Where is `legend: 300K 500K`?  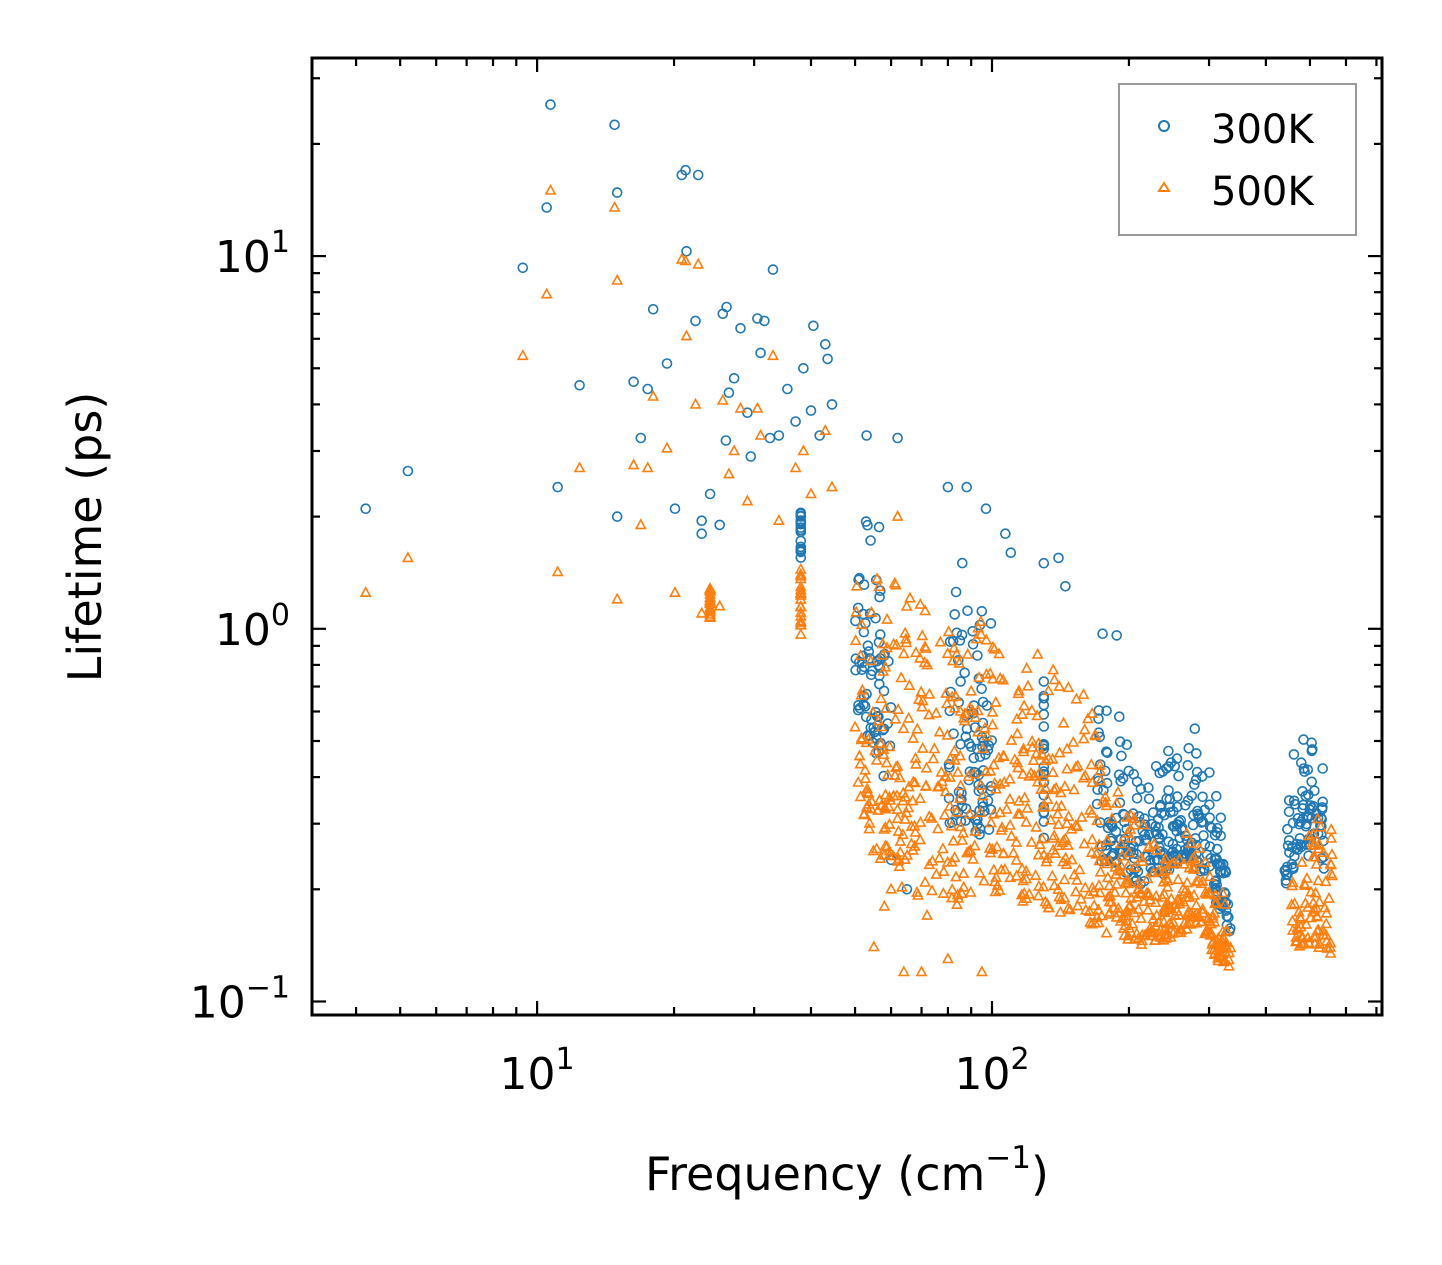
legend: 300K 500K is located at coordinates (1237, 159).